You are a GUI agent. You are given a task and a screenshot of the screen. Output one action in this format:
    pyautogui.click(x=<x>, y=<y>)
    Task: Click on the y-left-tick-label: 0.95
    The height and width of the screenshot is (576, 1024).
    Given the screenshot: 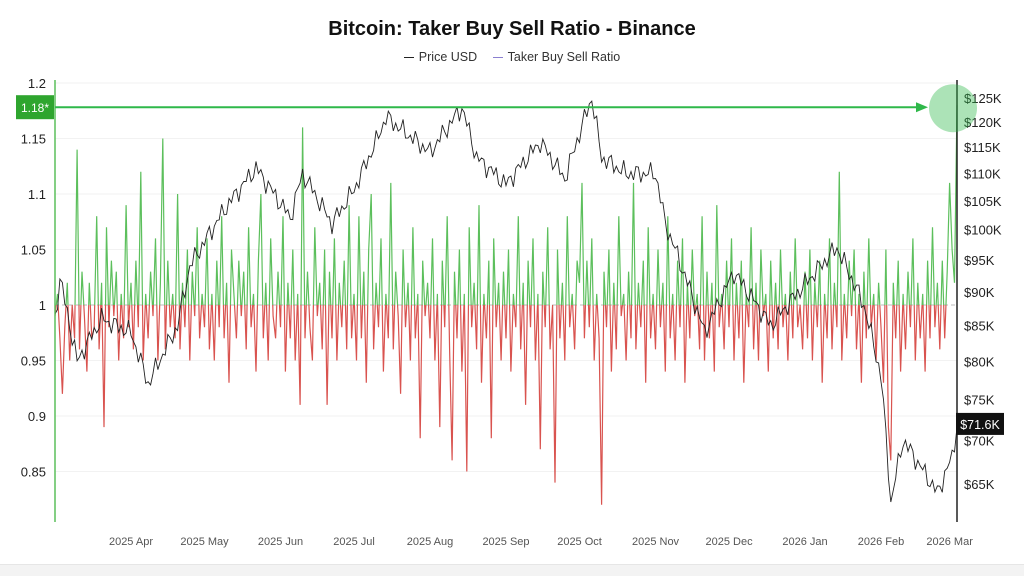 What is the action you would take?
    pyautogui.click(x=33, y=361)
    